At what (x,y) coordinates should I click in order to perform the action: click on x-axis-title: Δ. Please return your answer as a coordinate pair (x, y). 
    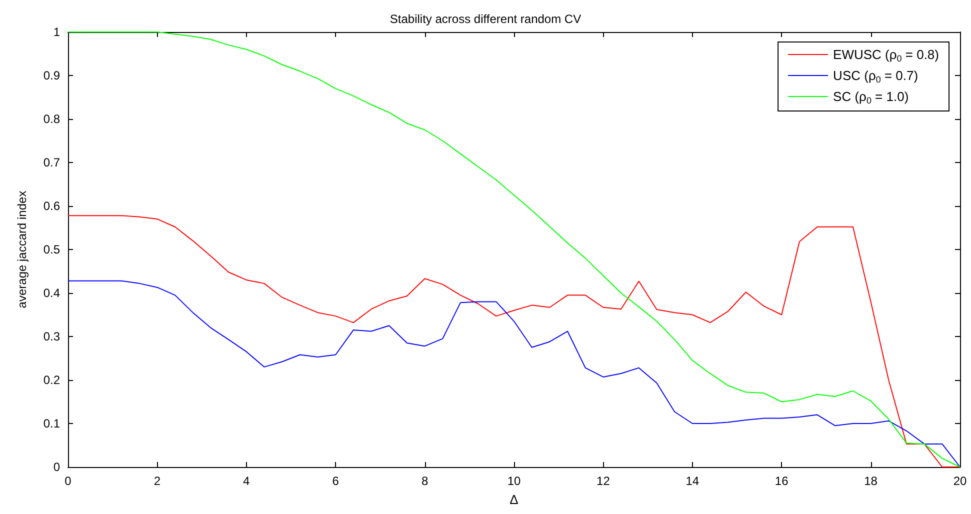
    Looking at the image, I should click on (514, 499).